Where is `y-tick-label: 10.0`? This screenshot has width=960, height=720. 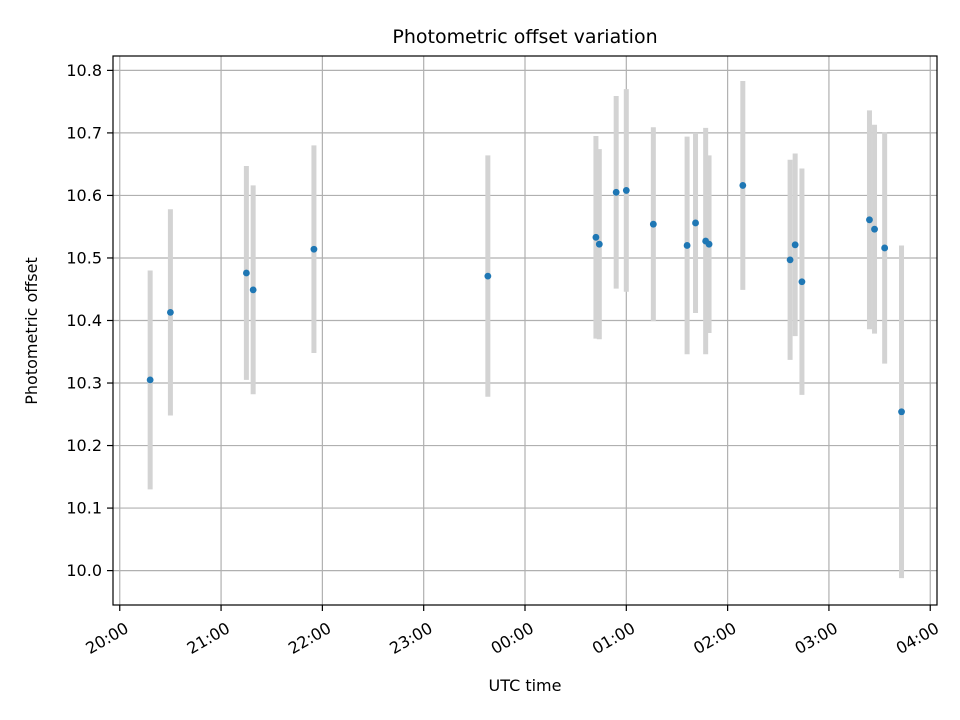
y-tick-label: 10.0 is located at coordinates (84, 570).